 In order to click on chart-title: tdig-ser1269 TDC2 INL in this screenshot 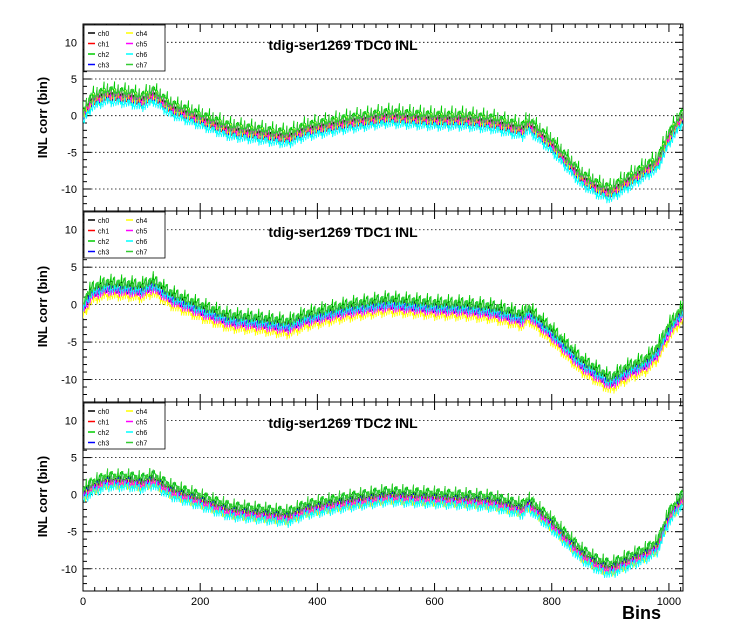, I will do `click(343, 423)`.